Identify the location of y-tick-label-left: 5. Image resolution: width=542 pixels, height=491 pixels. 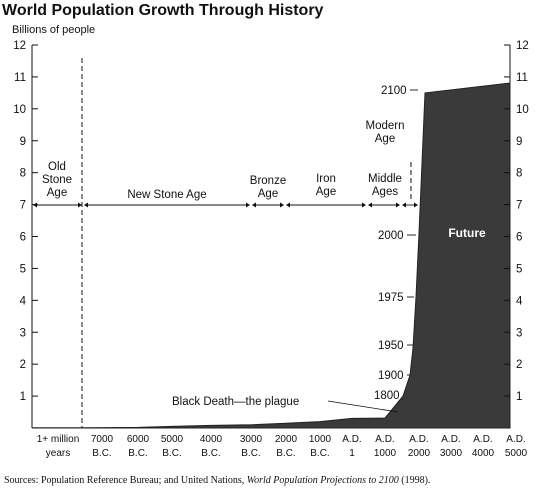
(23, 269).